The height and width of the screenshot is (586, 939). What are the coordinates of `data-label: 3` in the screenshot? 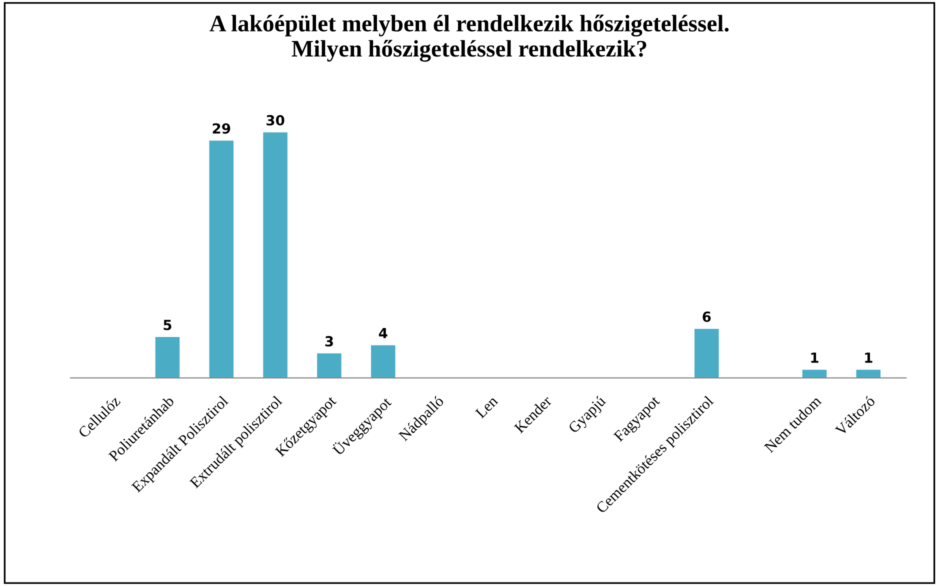 It's located at (329, 341).